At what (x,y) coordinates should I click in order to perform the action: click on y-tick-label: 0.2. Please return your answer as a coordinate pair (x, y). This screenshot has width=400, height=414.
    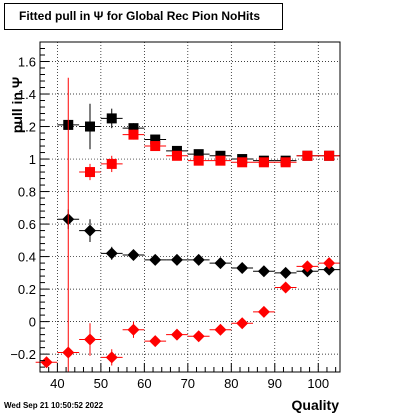
    Looking at the image, I should click on (27, 289).